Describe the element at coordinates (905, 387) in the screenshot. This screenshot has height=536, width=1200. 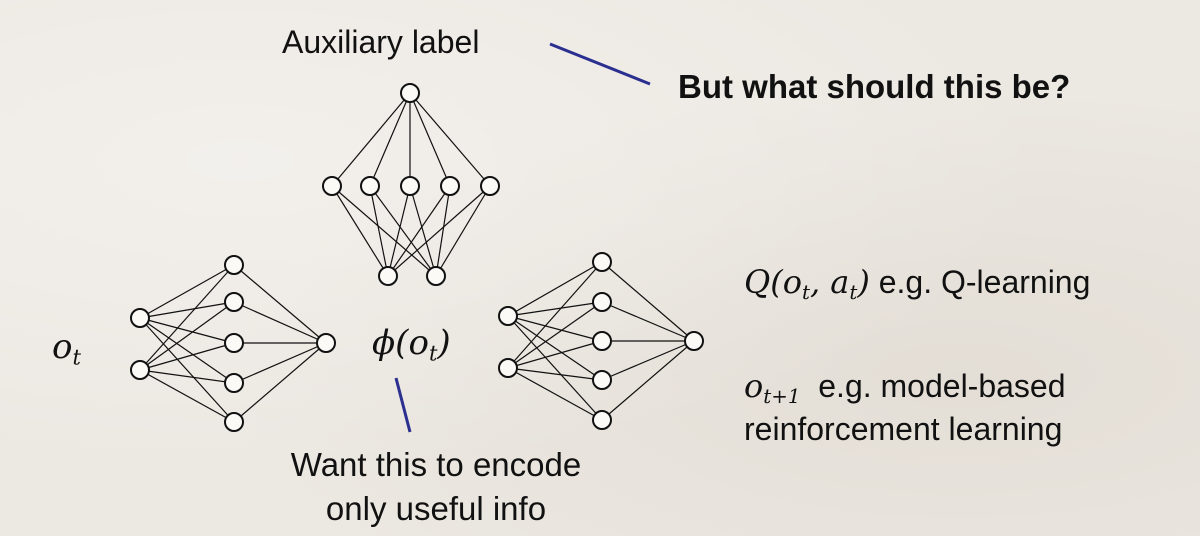
I see `model-based-label-line1: ot+1 e.g. model-based` at that location.